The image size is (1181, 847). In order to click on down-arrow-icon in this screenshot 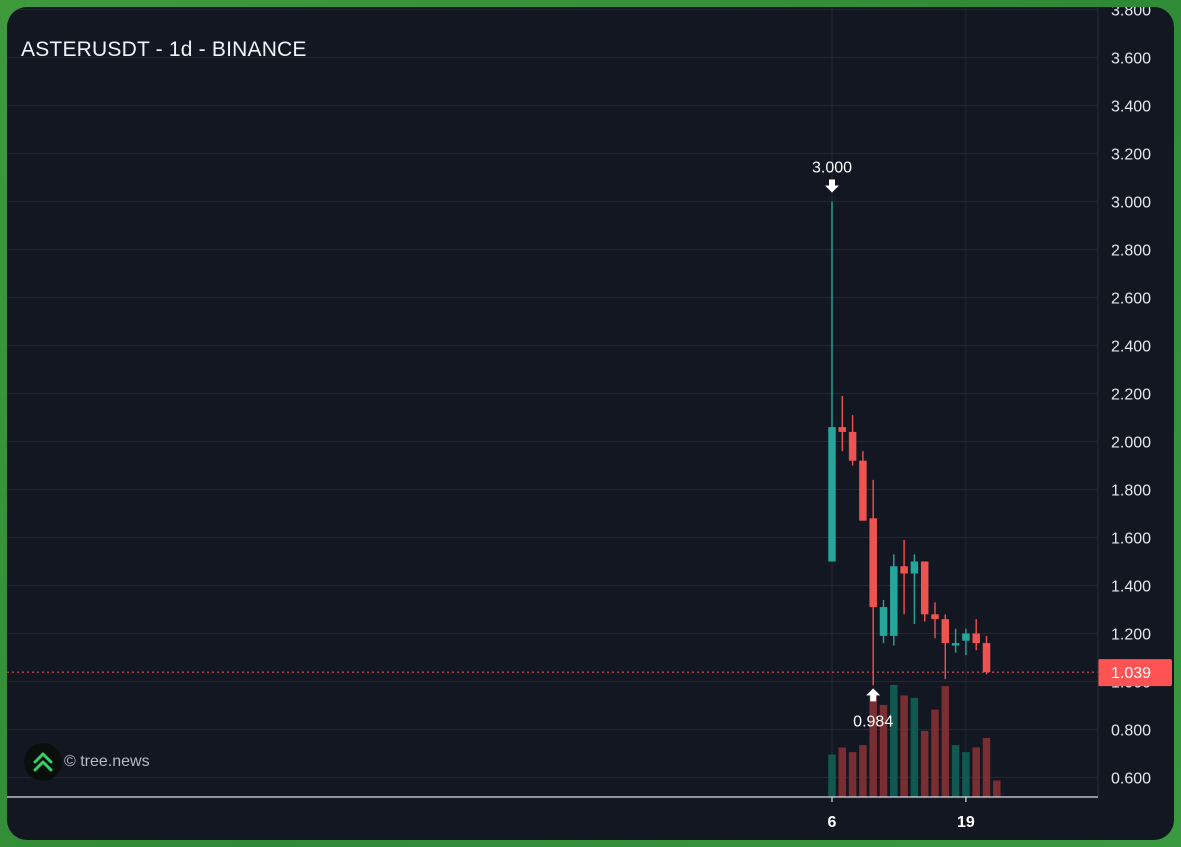, I will do `click(832, 186)`.